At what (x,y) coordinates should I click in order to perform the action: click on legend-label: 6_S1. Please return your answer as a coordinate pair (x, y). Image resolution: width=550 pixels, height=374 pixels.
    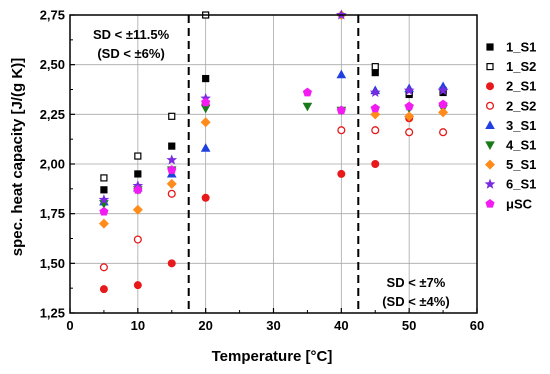
    Looking at the image, I should click on (521, 184).